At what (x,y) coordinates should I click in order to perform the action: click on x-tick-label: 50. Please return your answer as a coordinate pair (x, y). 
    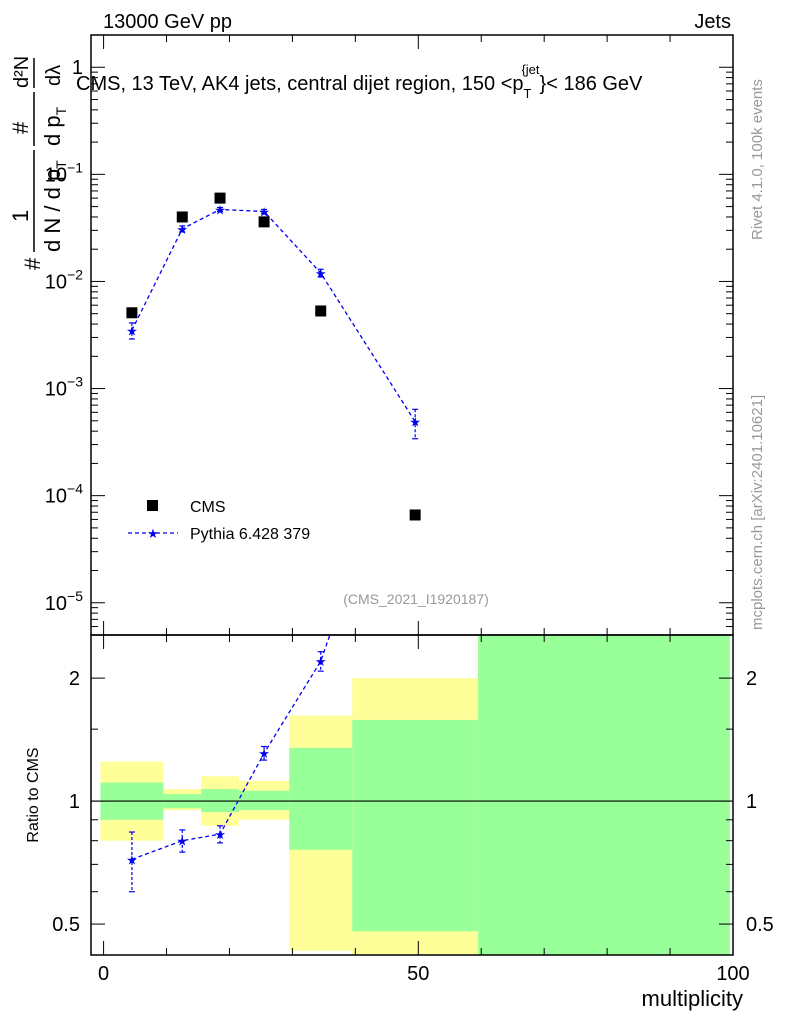
    Looking at the image, I should click on (418, 974).